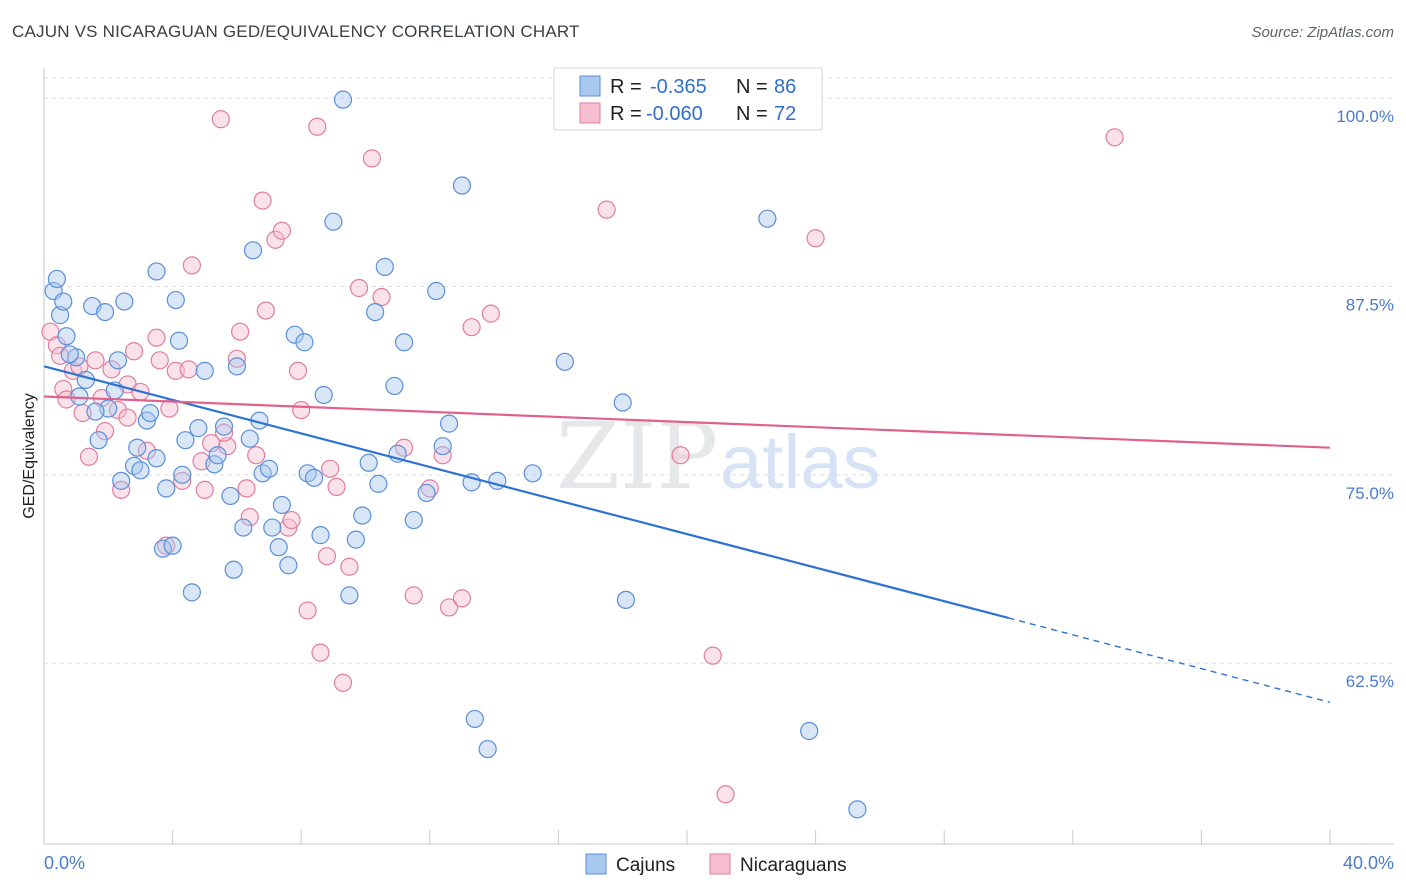 This screenshot has height=892, width=1406. What do you see at coordinates (1370, 493) in the screenshot?
I see `y-tick-label: 75.0%` at bounding box center [1370, 493].